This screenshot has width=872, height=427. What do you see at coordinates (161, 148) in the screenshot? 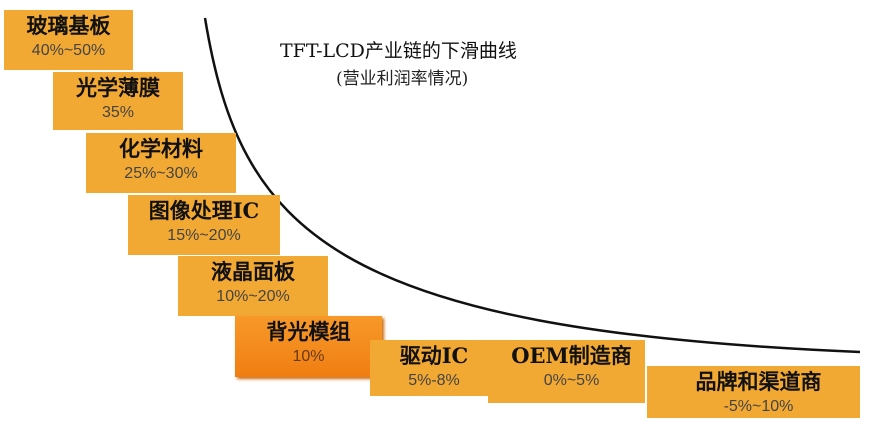
I see `node-label: 化学材料` at bounding box center [161, 148].